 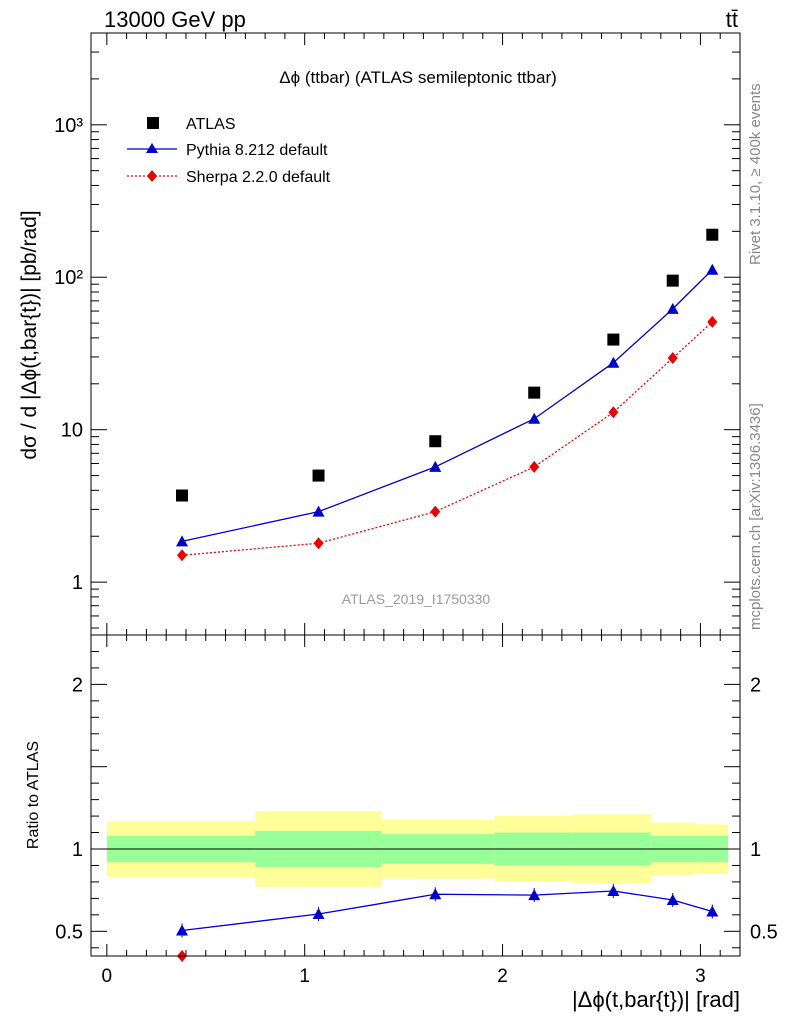 I want to click on x-axis-label: |Δϕ(t,bar{t})| [rad], so click(x=656, y=999).